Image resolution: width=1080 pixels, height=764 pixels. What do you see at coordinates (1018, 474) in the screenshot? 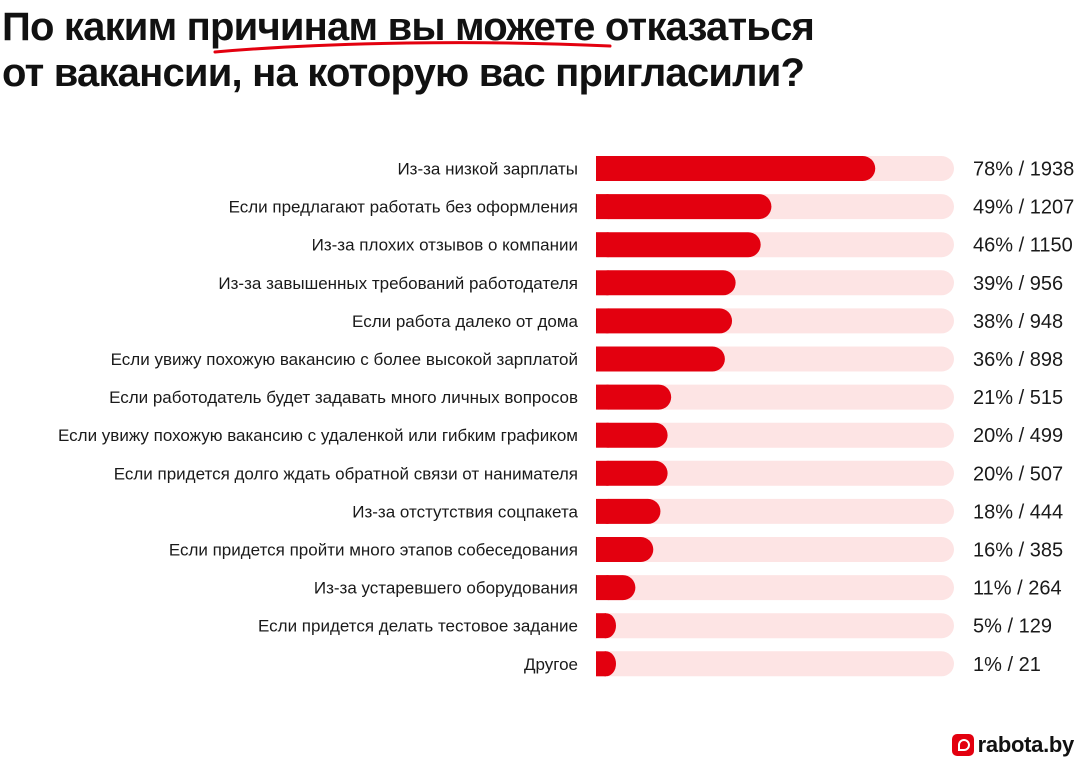
I see `value-label: 20% / 507` at bounding box center [1018, 474].